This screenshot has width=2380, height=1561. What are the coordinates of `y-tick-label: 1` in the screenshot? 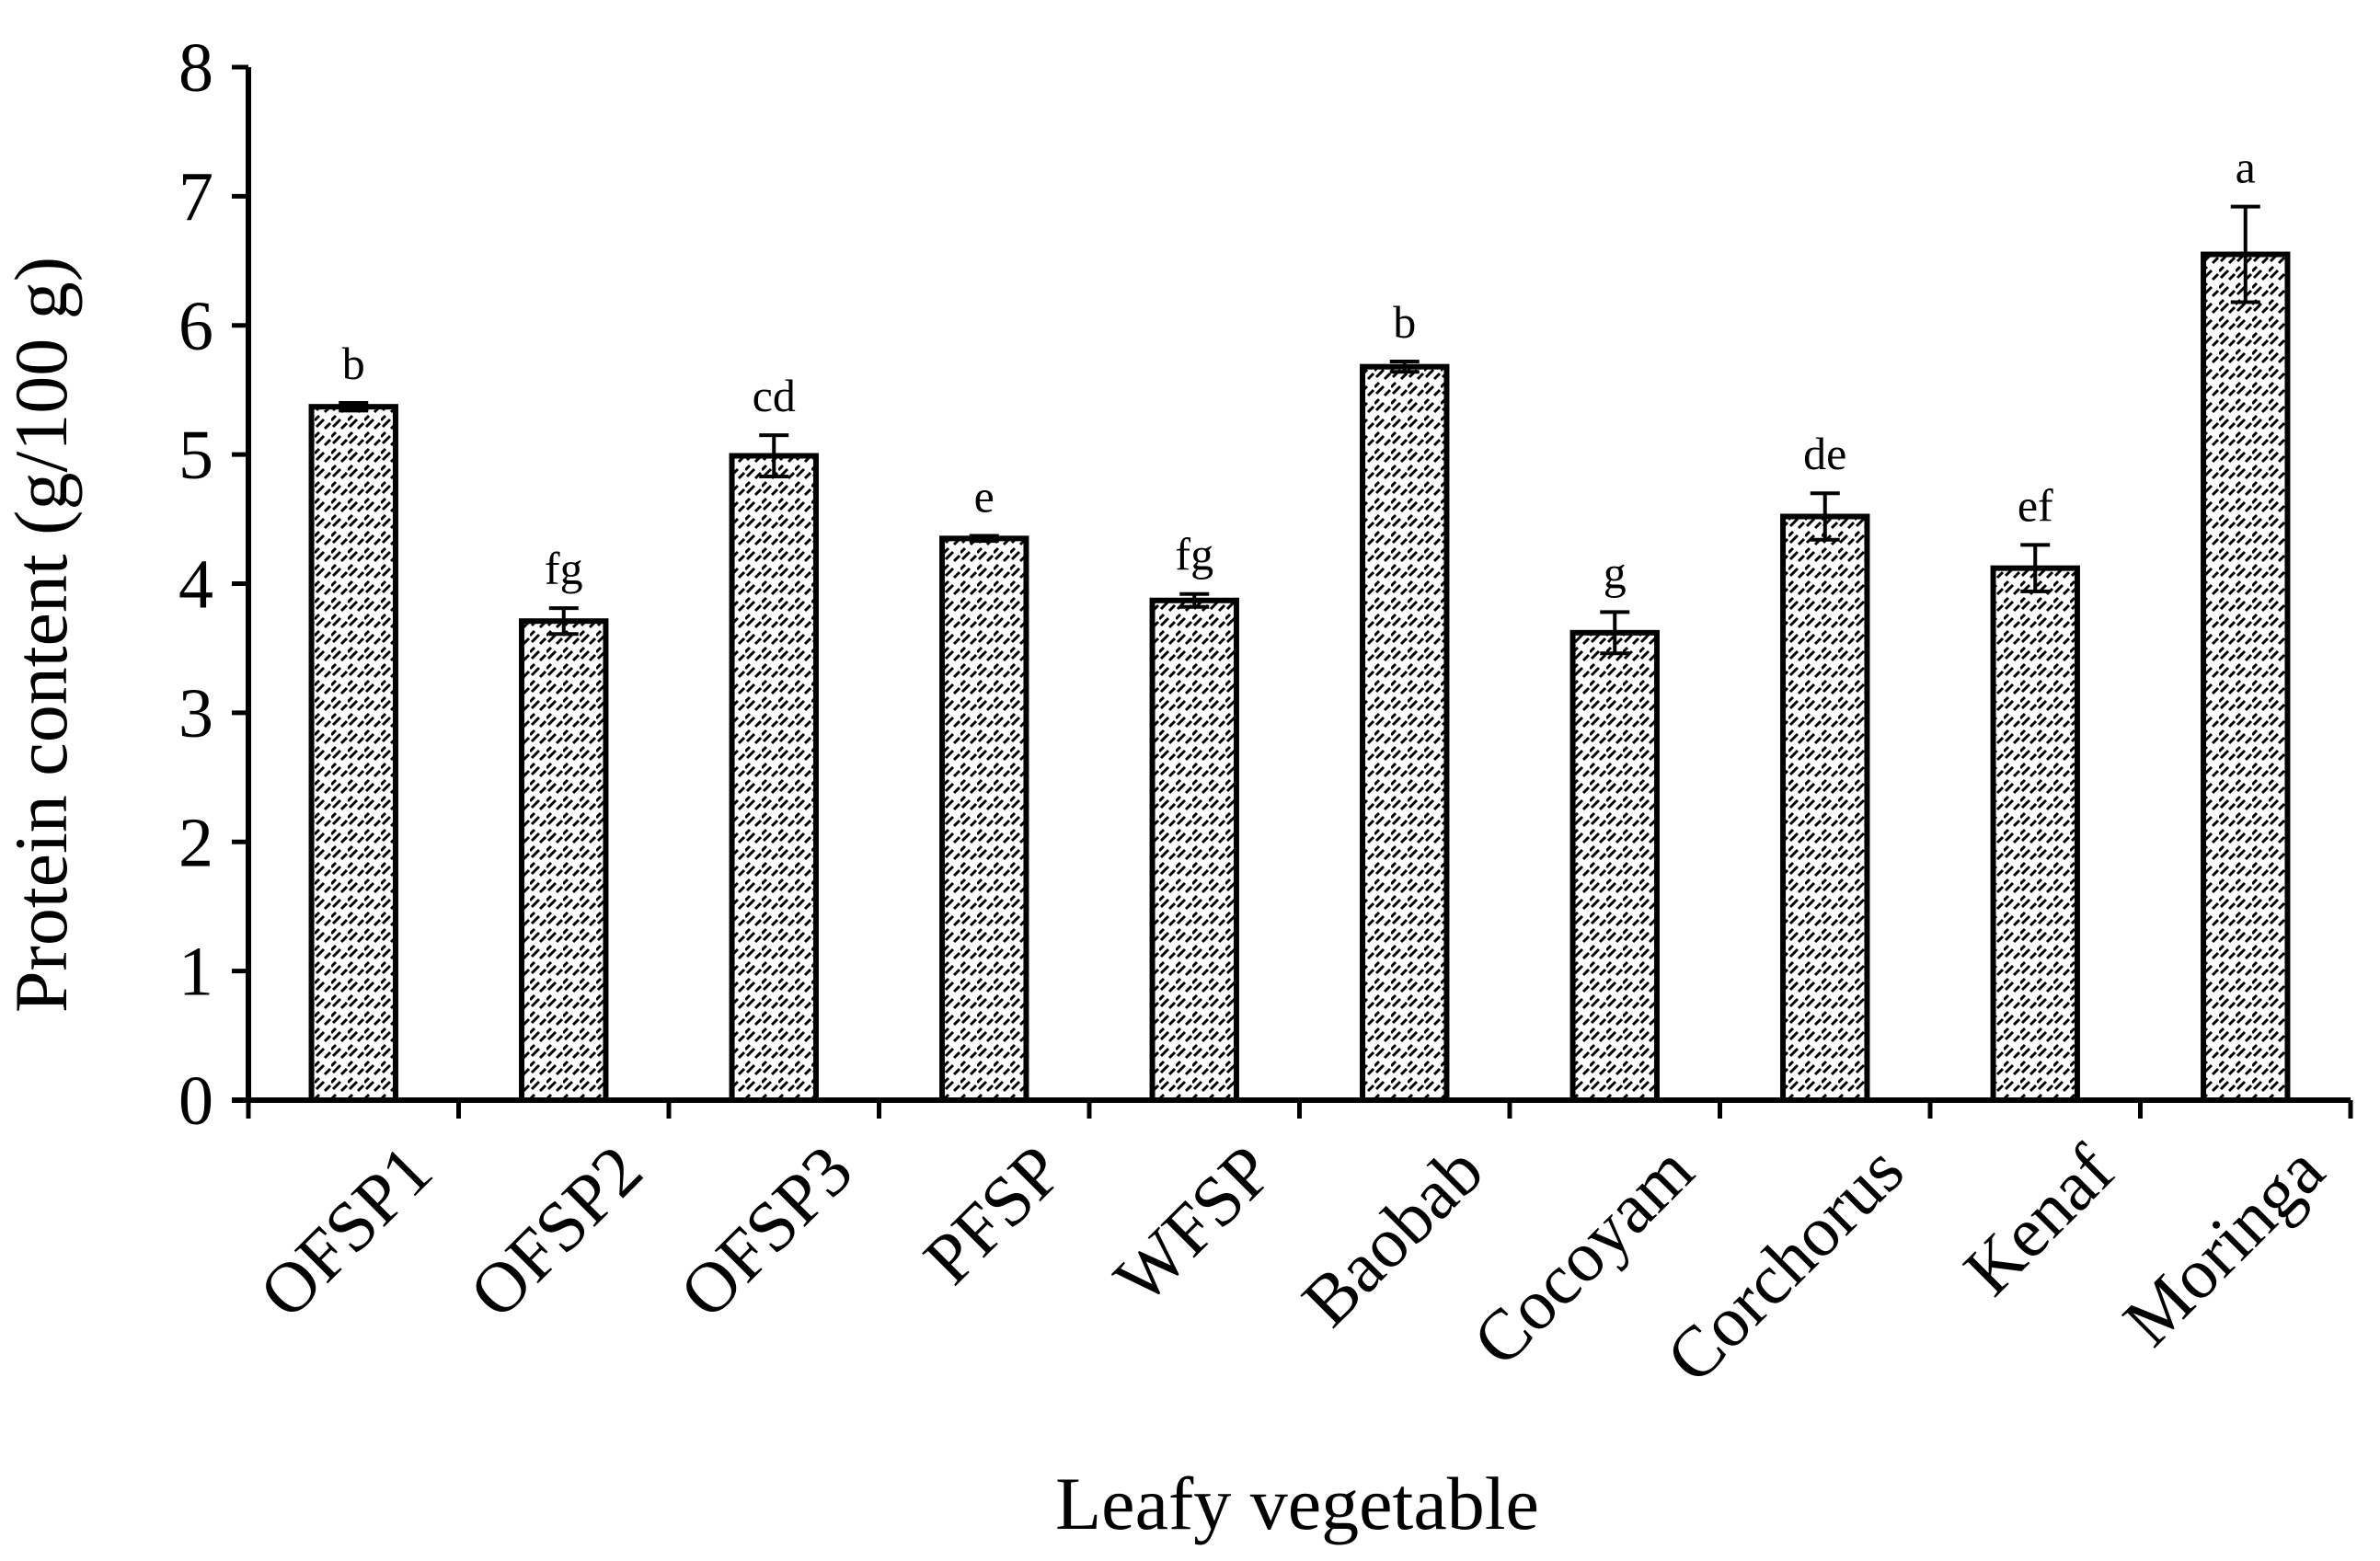 It's located at (195, 972).